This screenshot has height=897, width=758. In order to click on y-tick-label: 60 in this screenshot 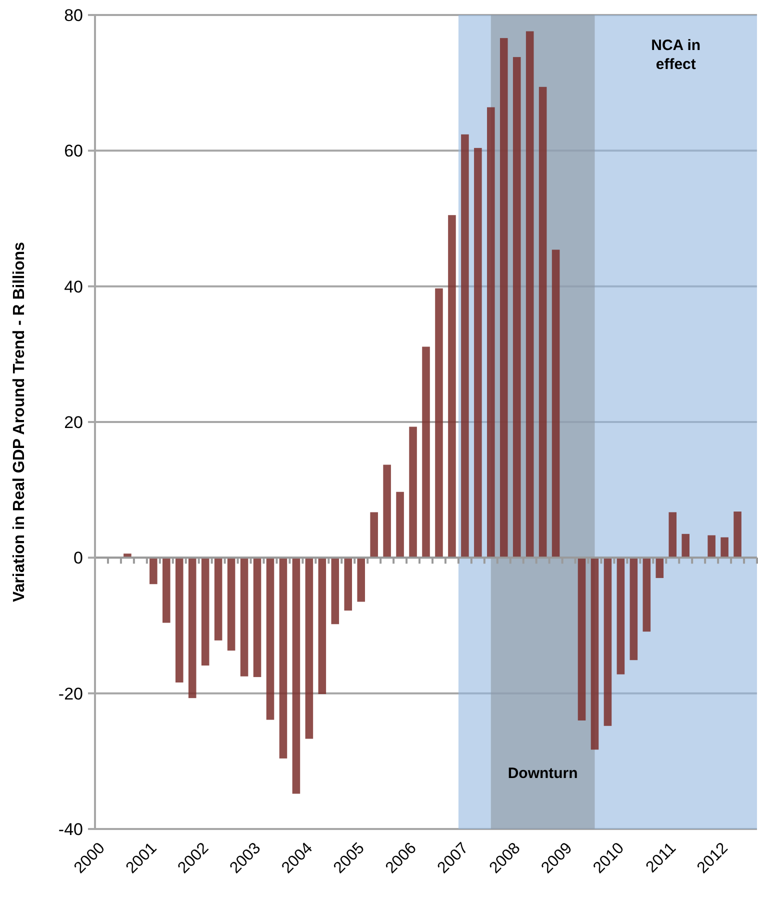, I will do `click(73, 151)`.